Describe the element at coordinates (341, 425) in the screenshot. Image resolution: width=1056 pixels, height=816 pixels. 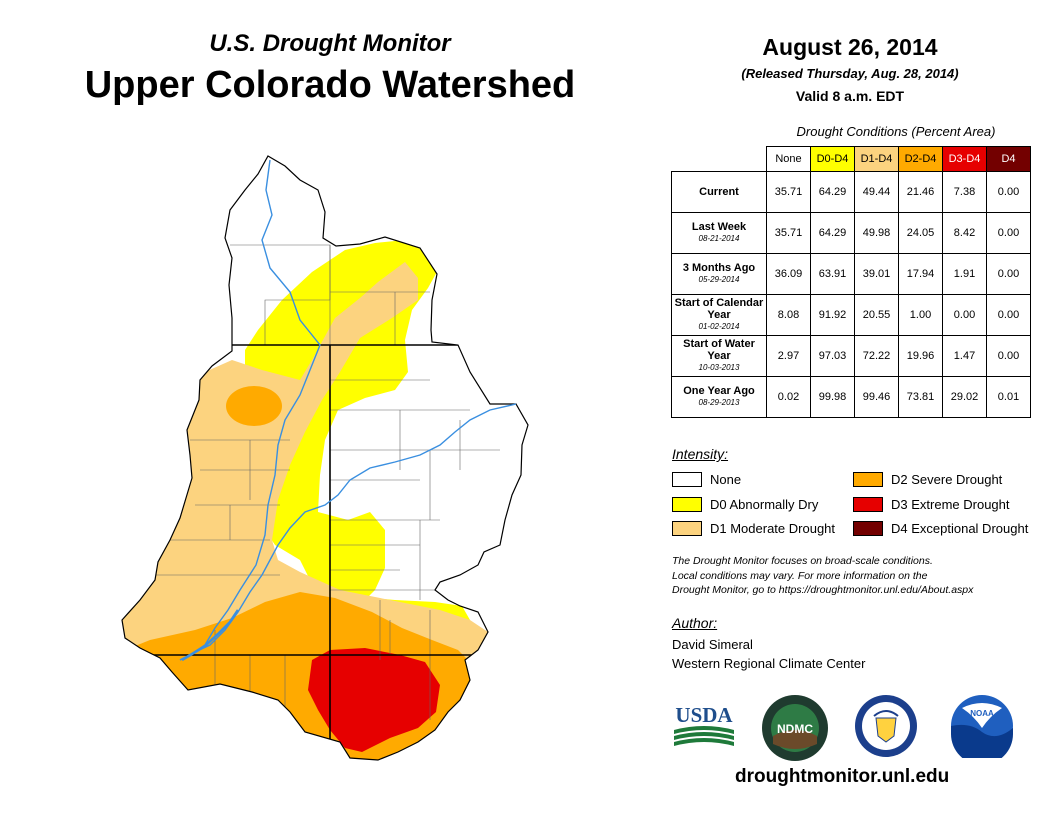
I see `d0-area` at that location.